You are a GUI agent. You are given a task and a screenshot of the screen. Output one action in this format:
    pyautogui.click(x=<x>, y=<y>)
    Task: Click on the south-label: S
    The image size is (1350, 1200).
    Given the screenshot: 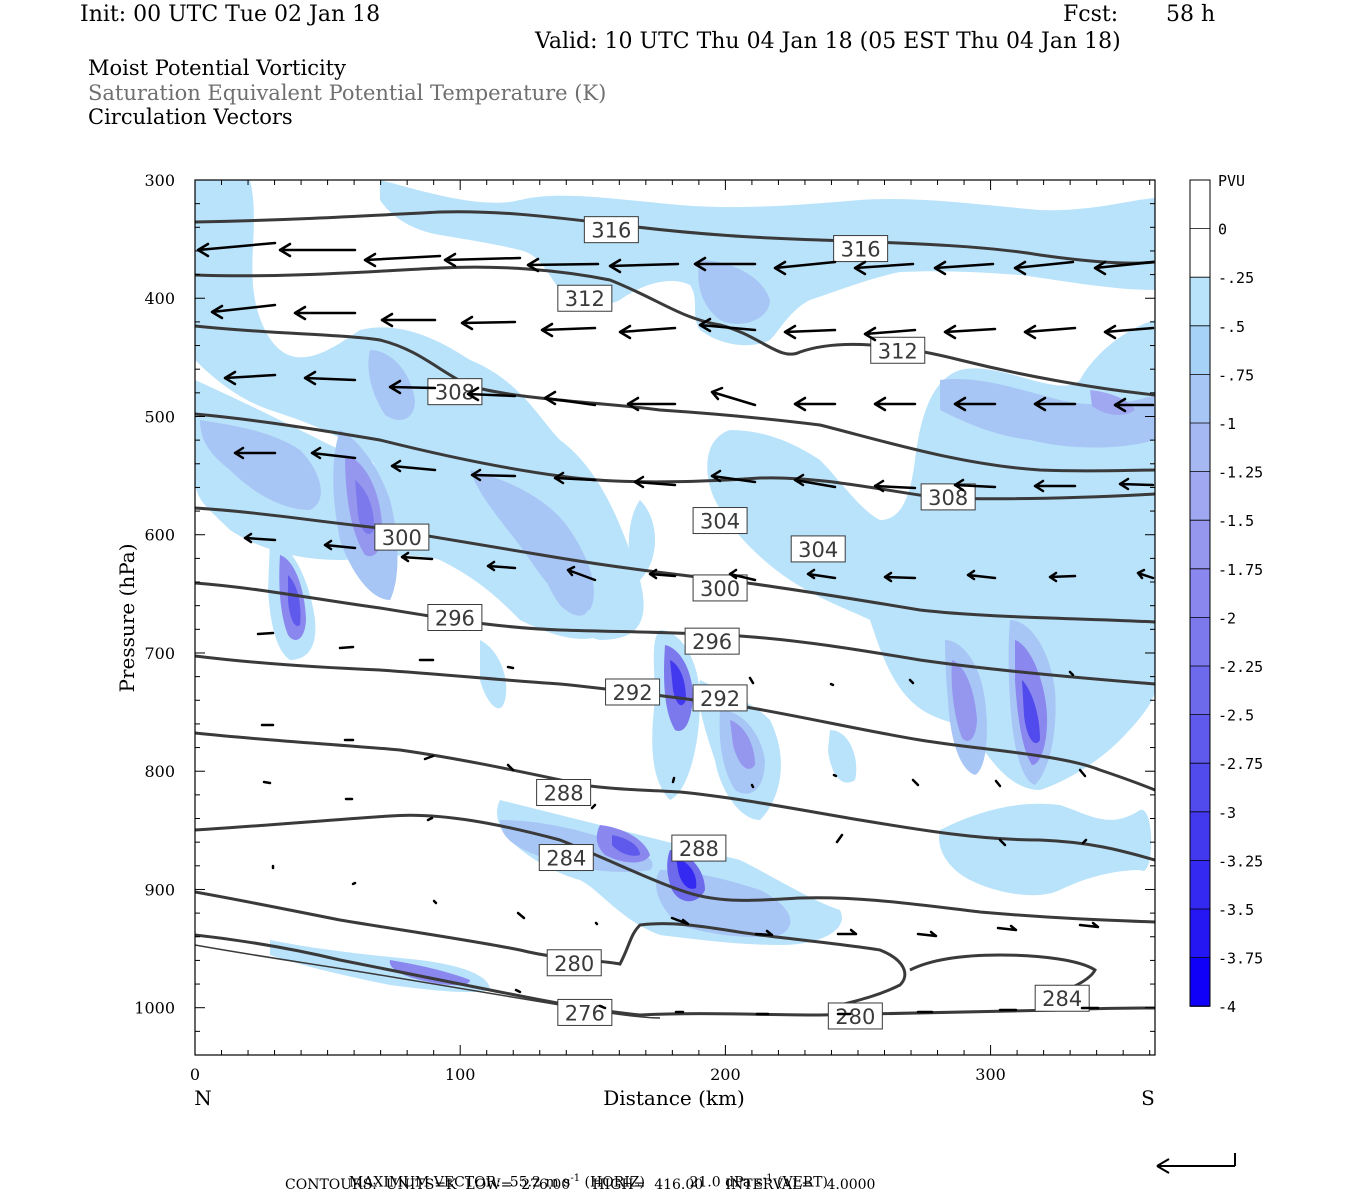 What is the action you would take?
    pyautogui.click(x=1148, y=1098)
    